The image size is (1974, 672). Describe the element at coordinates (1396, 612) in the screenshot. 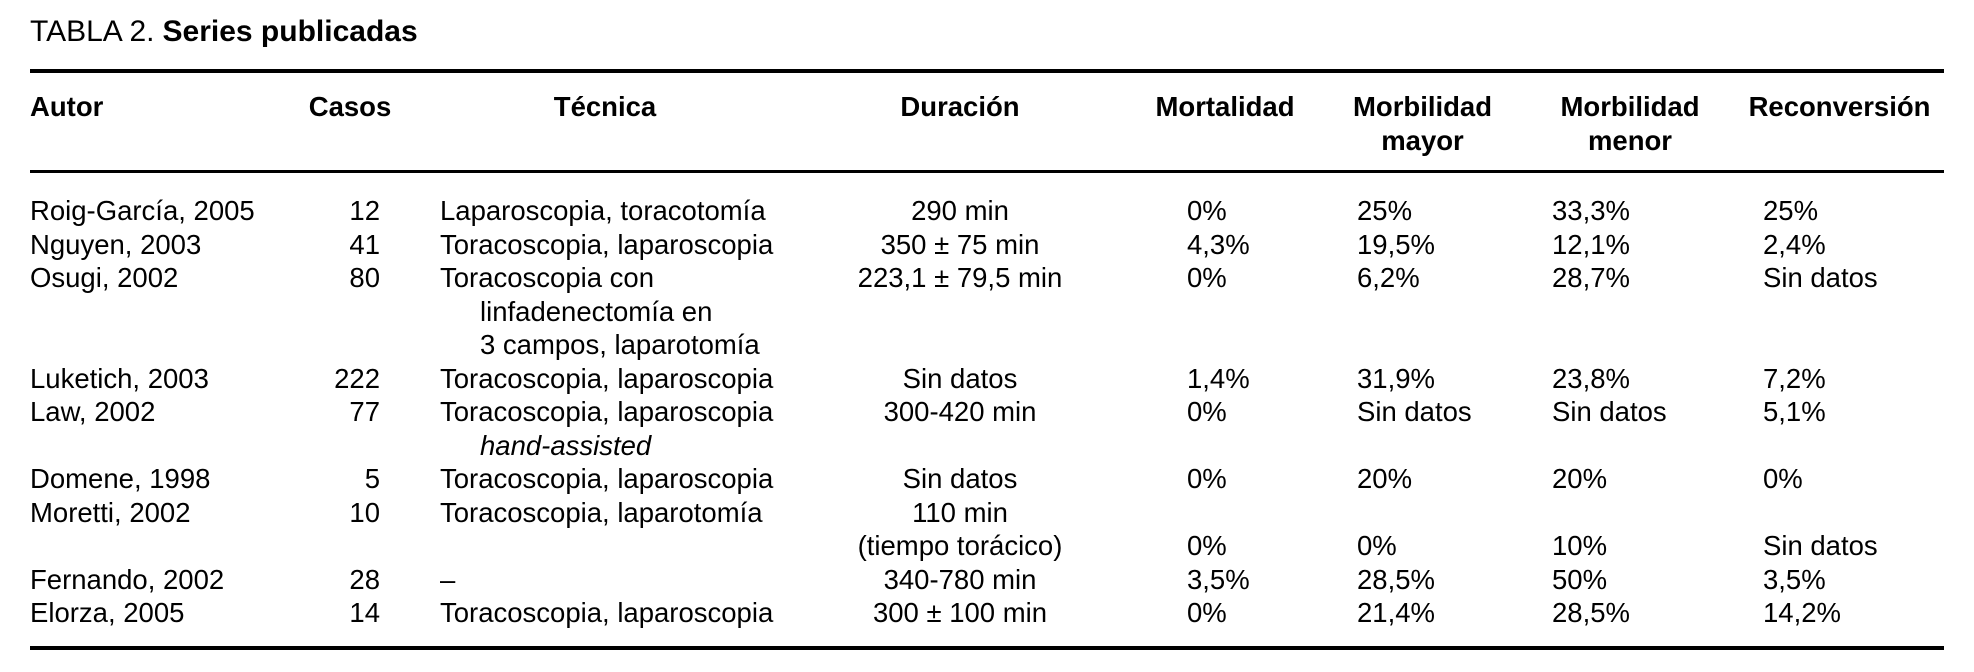

I see `cell-line: 21,4%` at that location.